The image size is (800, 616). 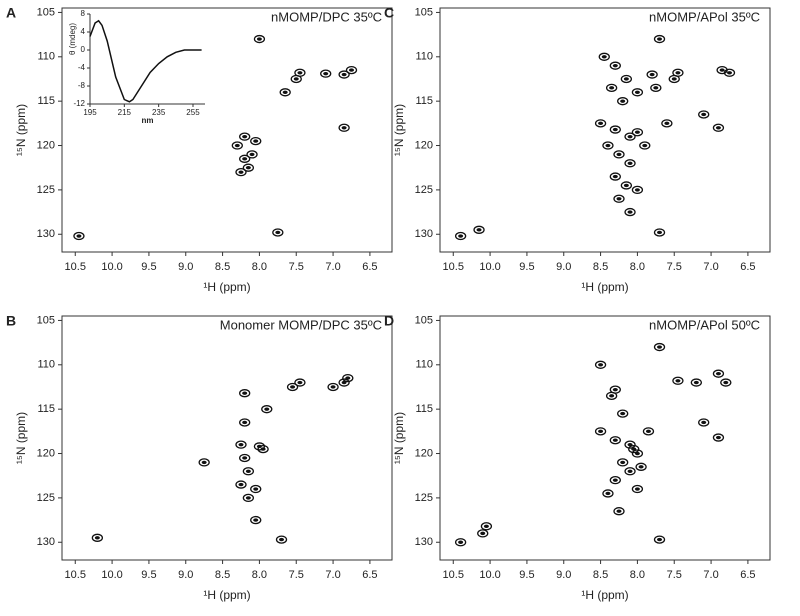 What do you see at coordinates (637, 575) in the screenshot?
I see `x-tick-label: 8.0` at bounding box center [637, 575].